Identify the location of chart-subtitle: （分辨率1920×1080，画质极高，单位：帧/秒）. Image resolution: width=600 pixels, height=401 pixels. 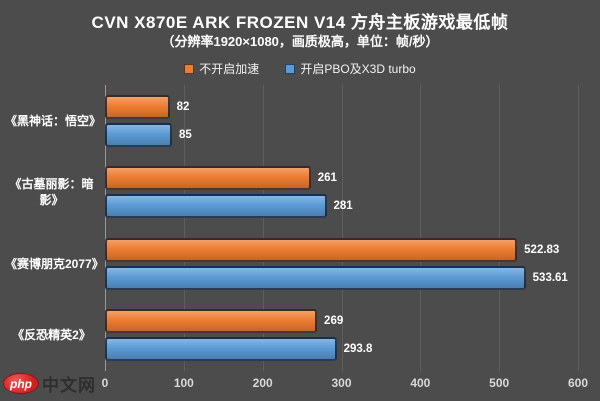
(300, 41).